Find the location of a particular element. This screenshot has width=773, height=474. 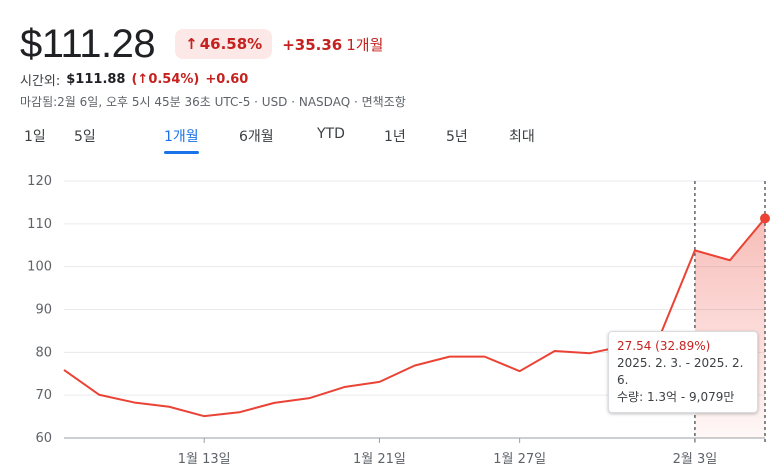

y-tick-label: 100 is located at coordinates (39, 267).